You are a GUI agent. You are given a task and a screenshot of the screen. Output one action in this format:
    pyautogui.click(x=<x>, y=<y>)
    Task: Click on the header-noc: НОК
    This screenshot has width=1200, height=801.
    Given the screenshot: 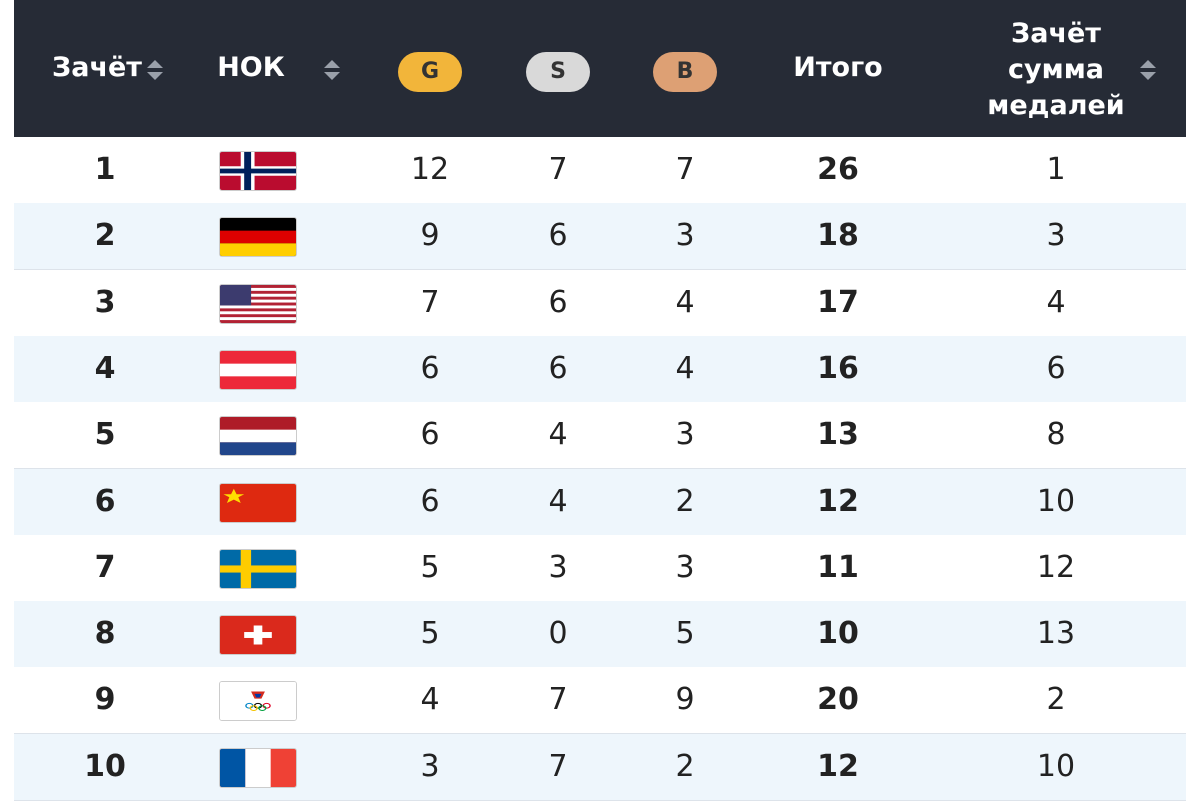 What is the action you would take?
    pyautogui.click(x=251, y=67)
    